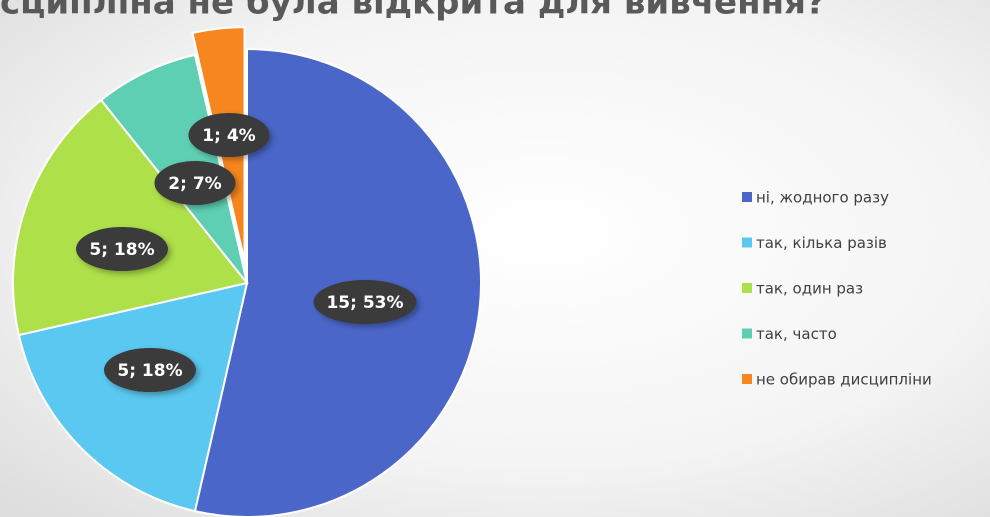  Describe the element at coordinates (796, 334) in the screenshot. I see `legend-label: так, часто` at that location.